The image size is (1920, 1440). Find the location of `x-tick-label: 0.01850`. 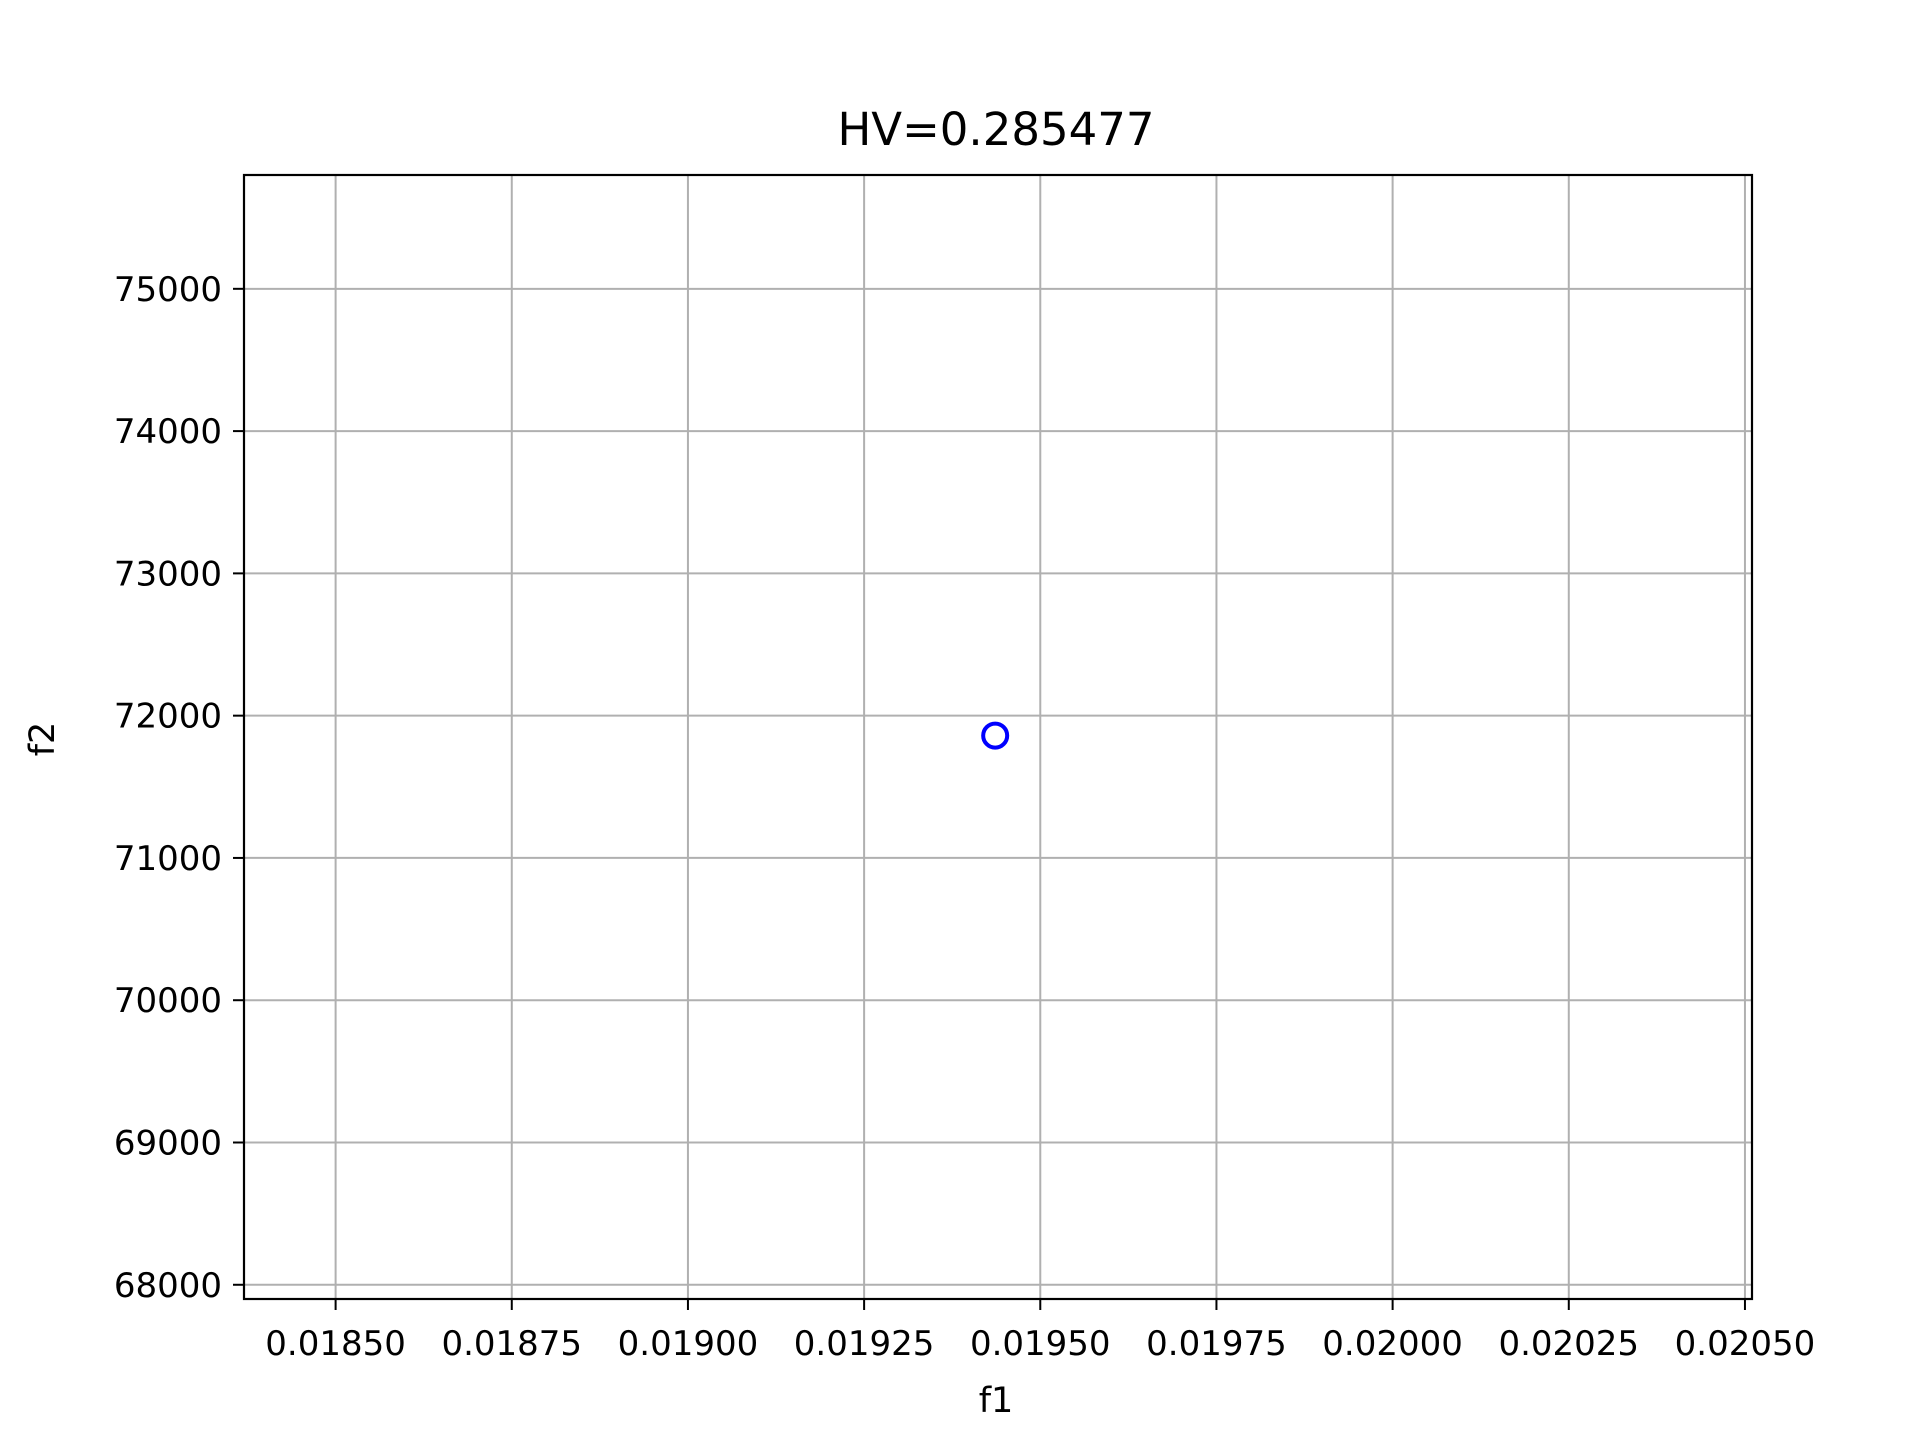

x-tick-label: 0.01850 is located at coordinates (335, 1344).